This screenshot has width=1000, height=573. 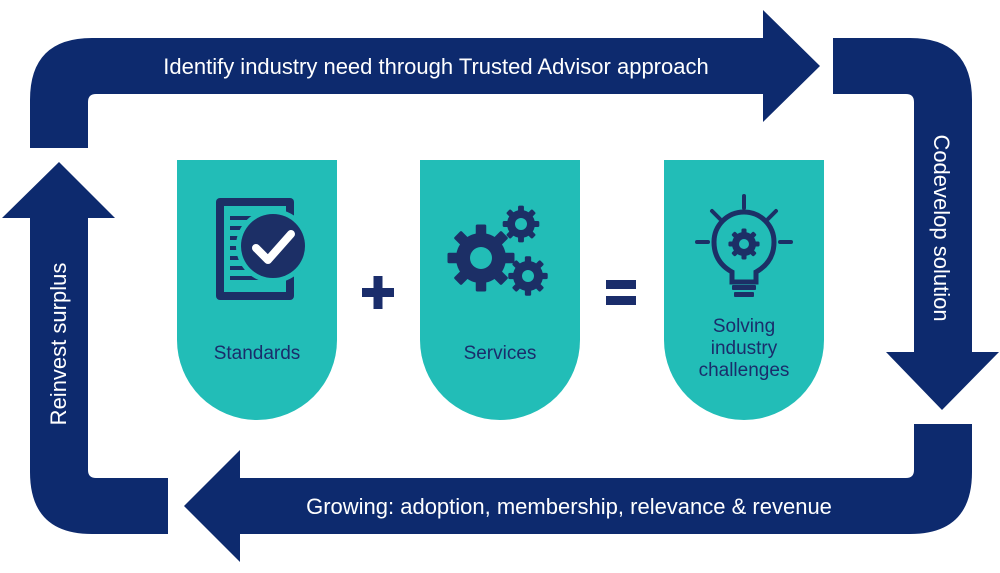 I want to click on lightbulb-gear-icon, so click(x=744, y=245).